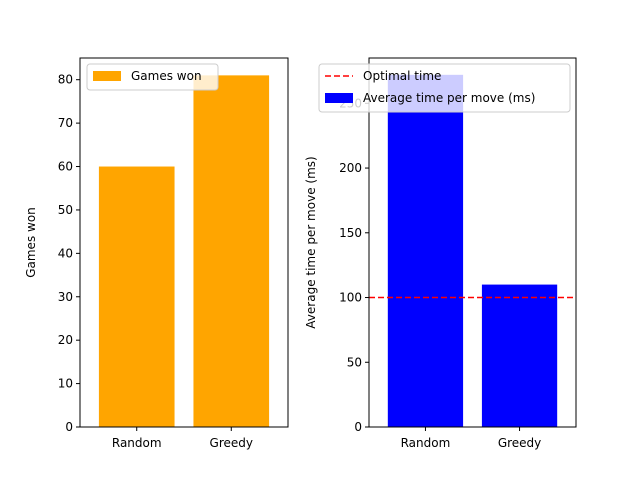 The height and width of the screenshot is (480, 640). I want to click on games-won-y-tick-label: 50, so click(65, 210).